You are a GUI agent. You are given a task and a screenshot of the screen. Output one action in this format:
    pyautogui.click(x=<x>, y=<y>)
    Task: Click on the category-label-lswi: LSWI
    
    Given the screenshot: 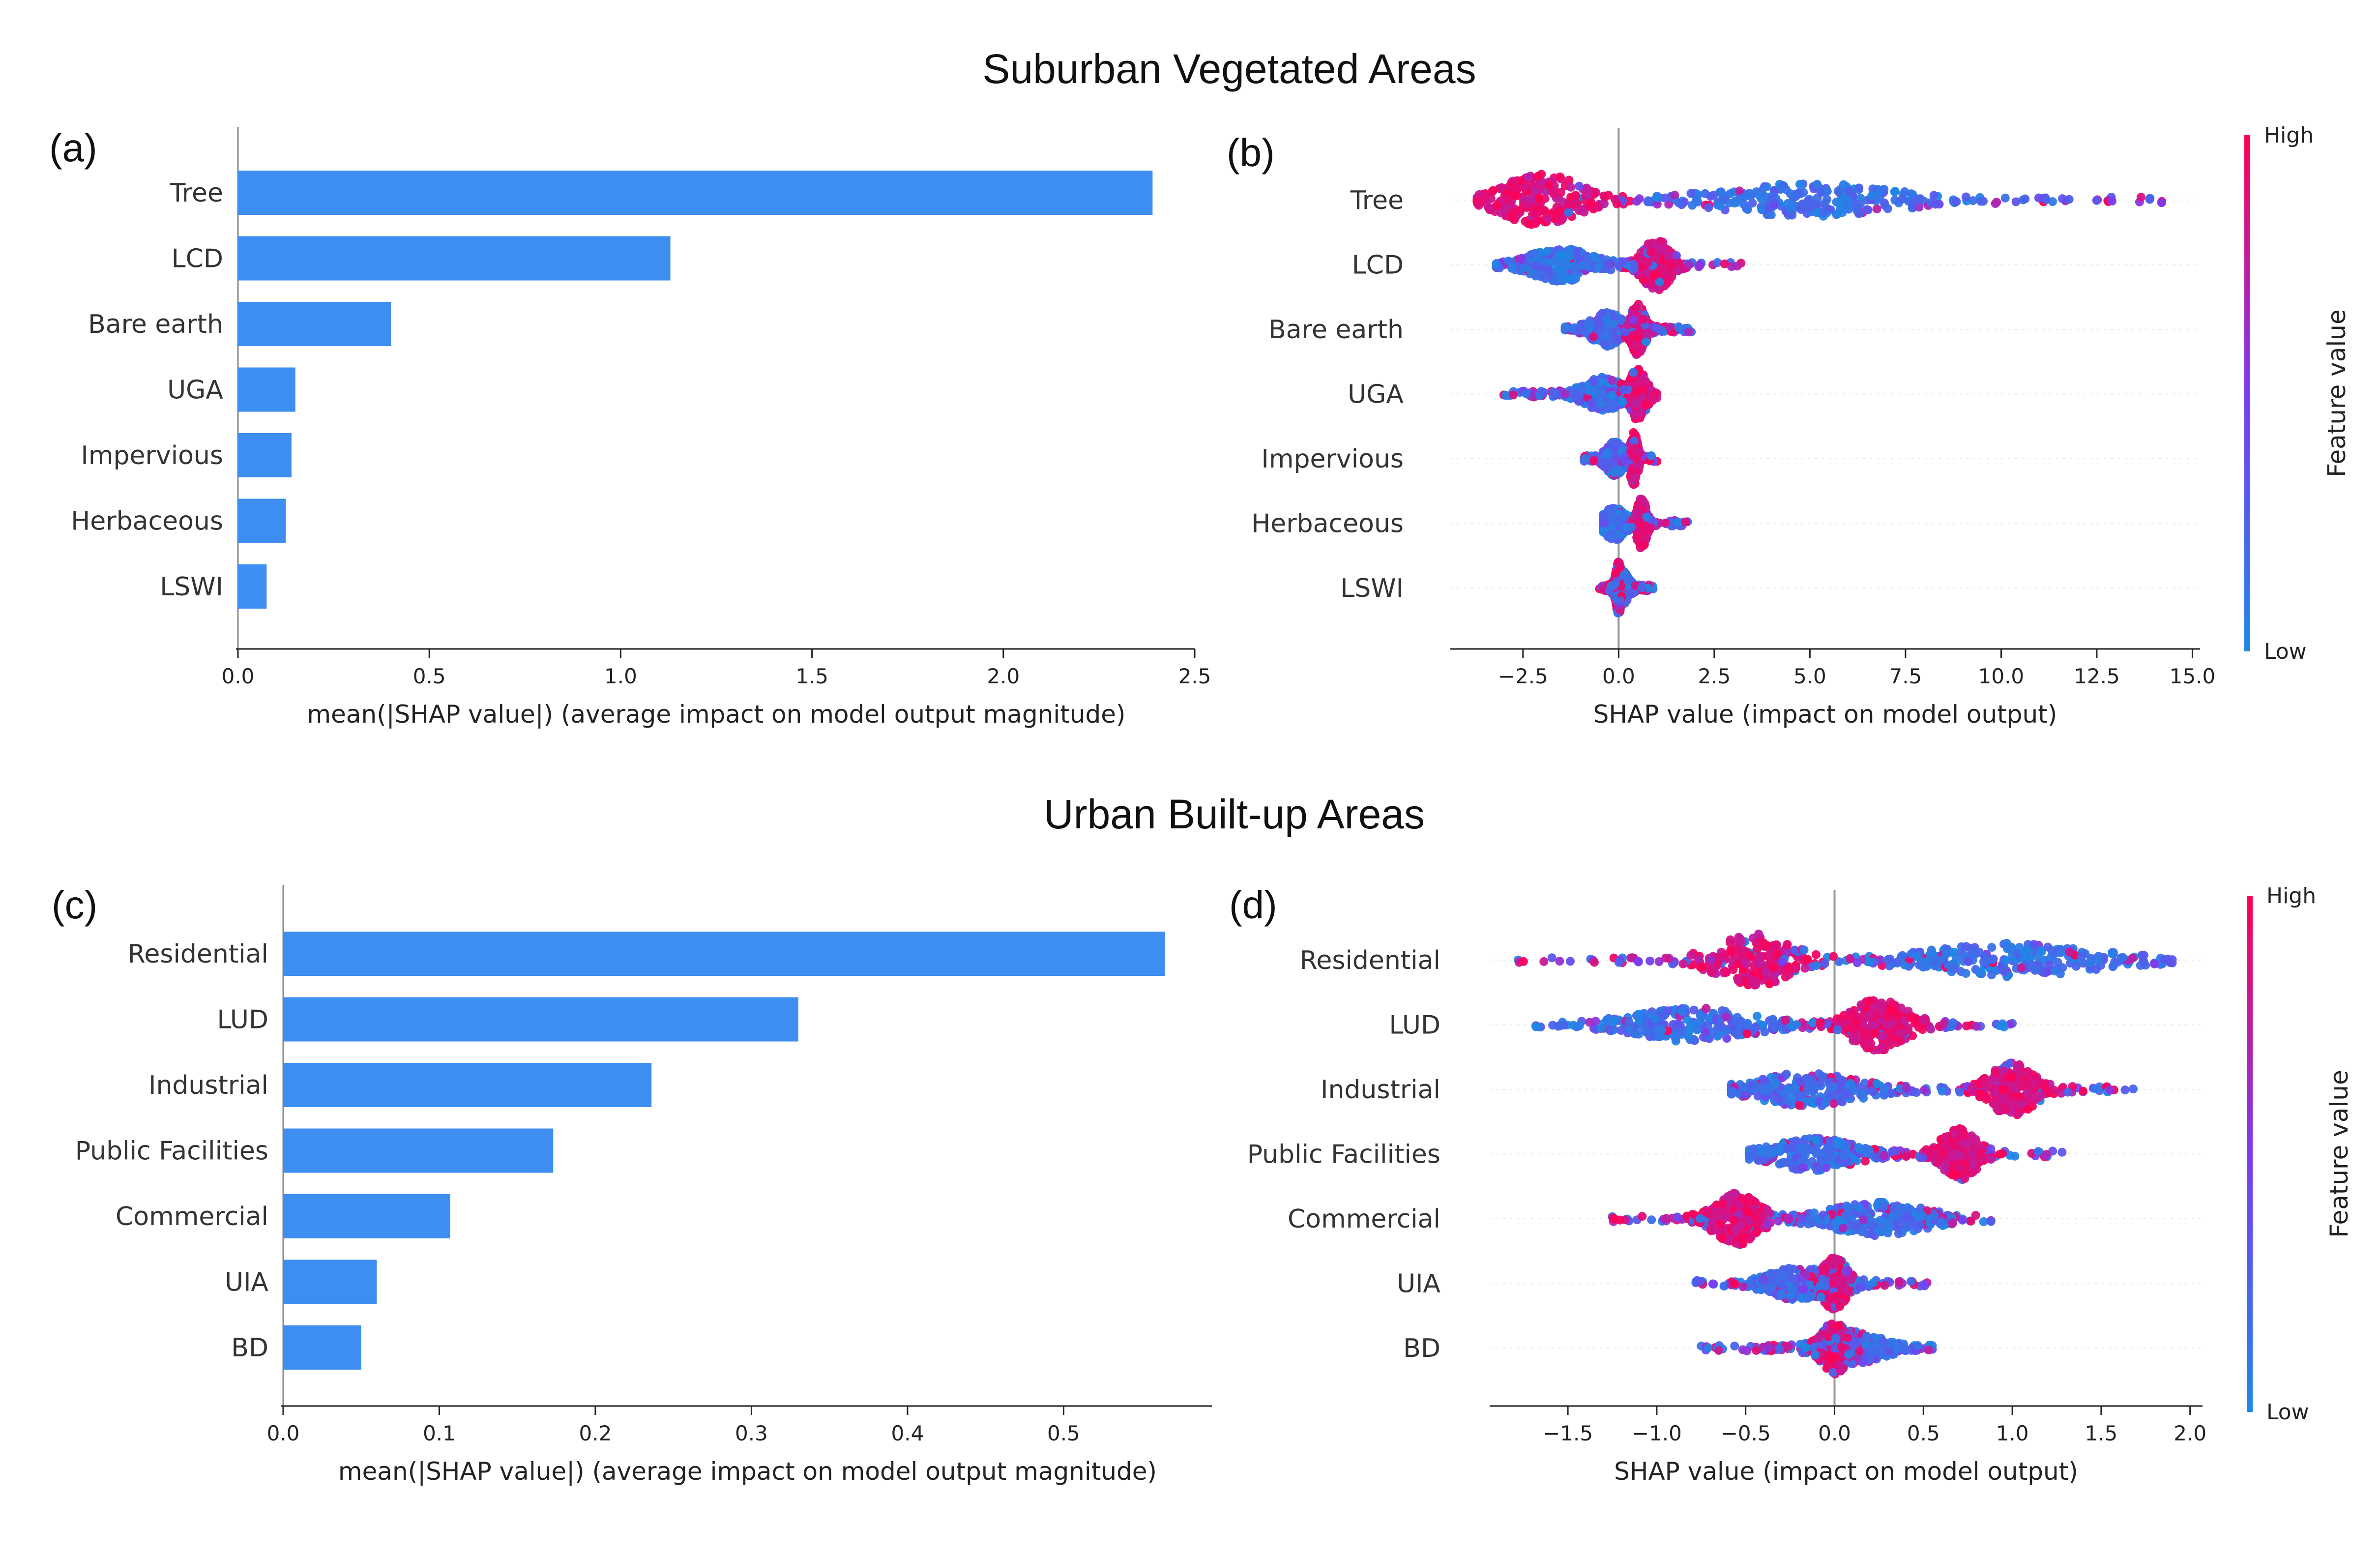 What is the action you would take?
    pyautogui.click(x=191, y=587)
    